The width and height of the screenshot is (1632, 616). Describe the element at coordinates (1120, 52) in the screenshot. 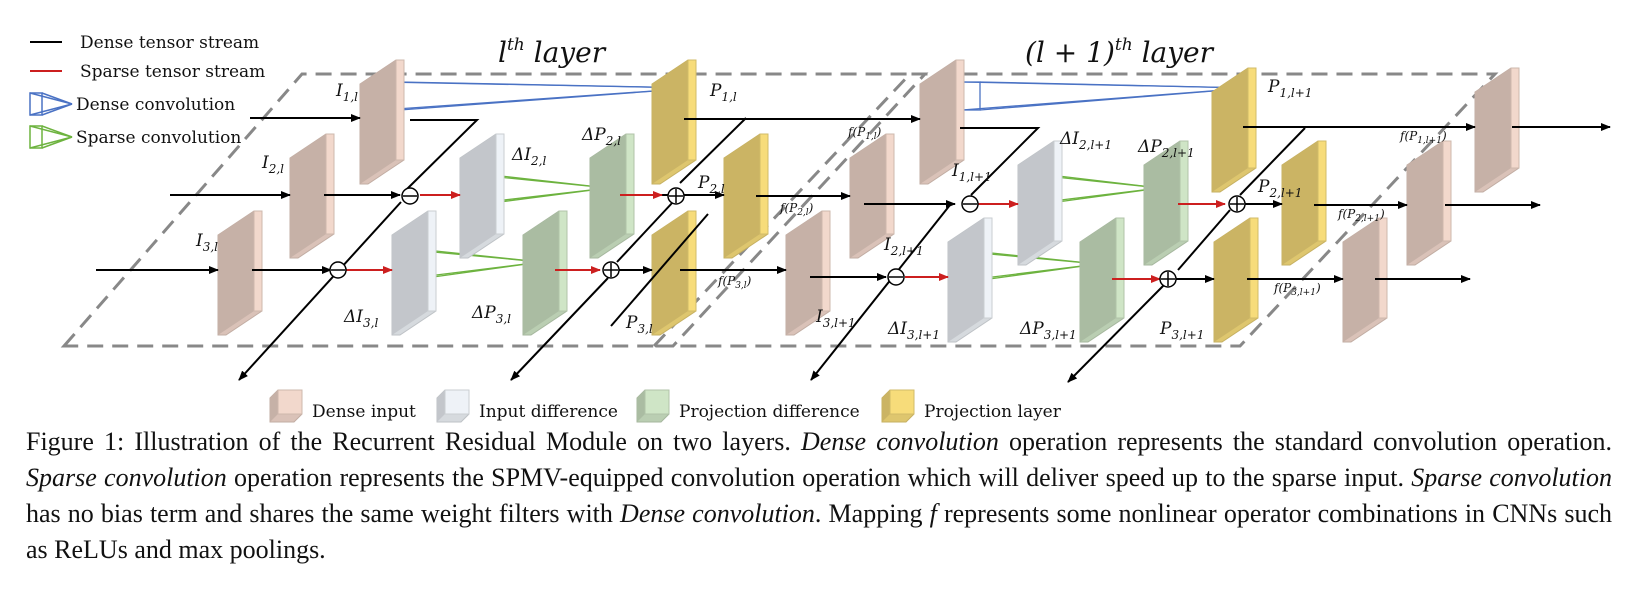

I see `layer-l1-title: (l + 1)th layer` at that location.